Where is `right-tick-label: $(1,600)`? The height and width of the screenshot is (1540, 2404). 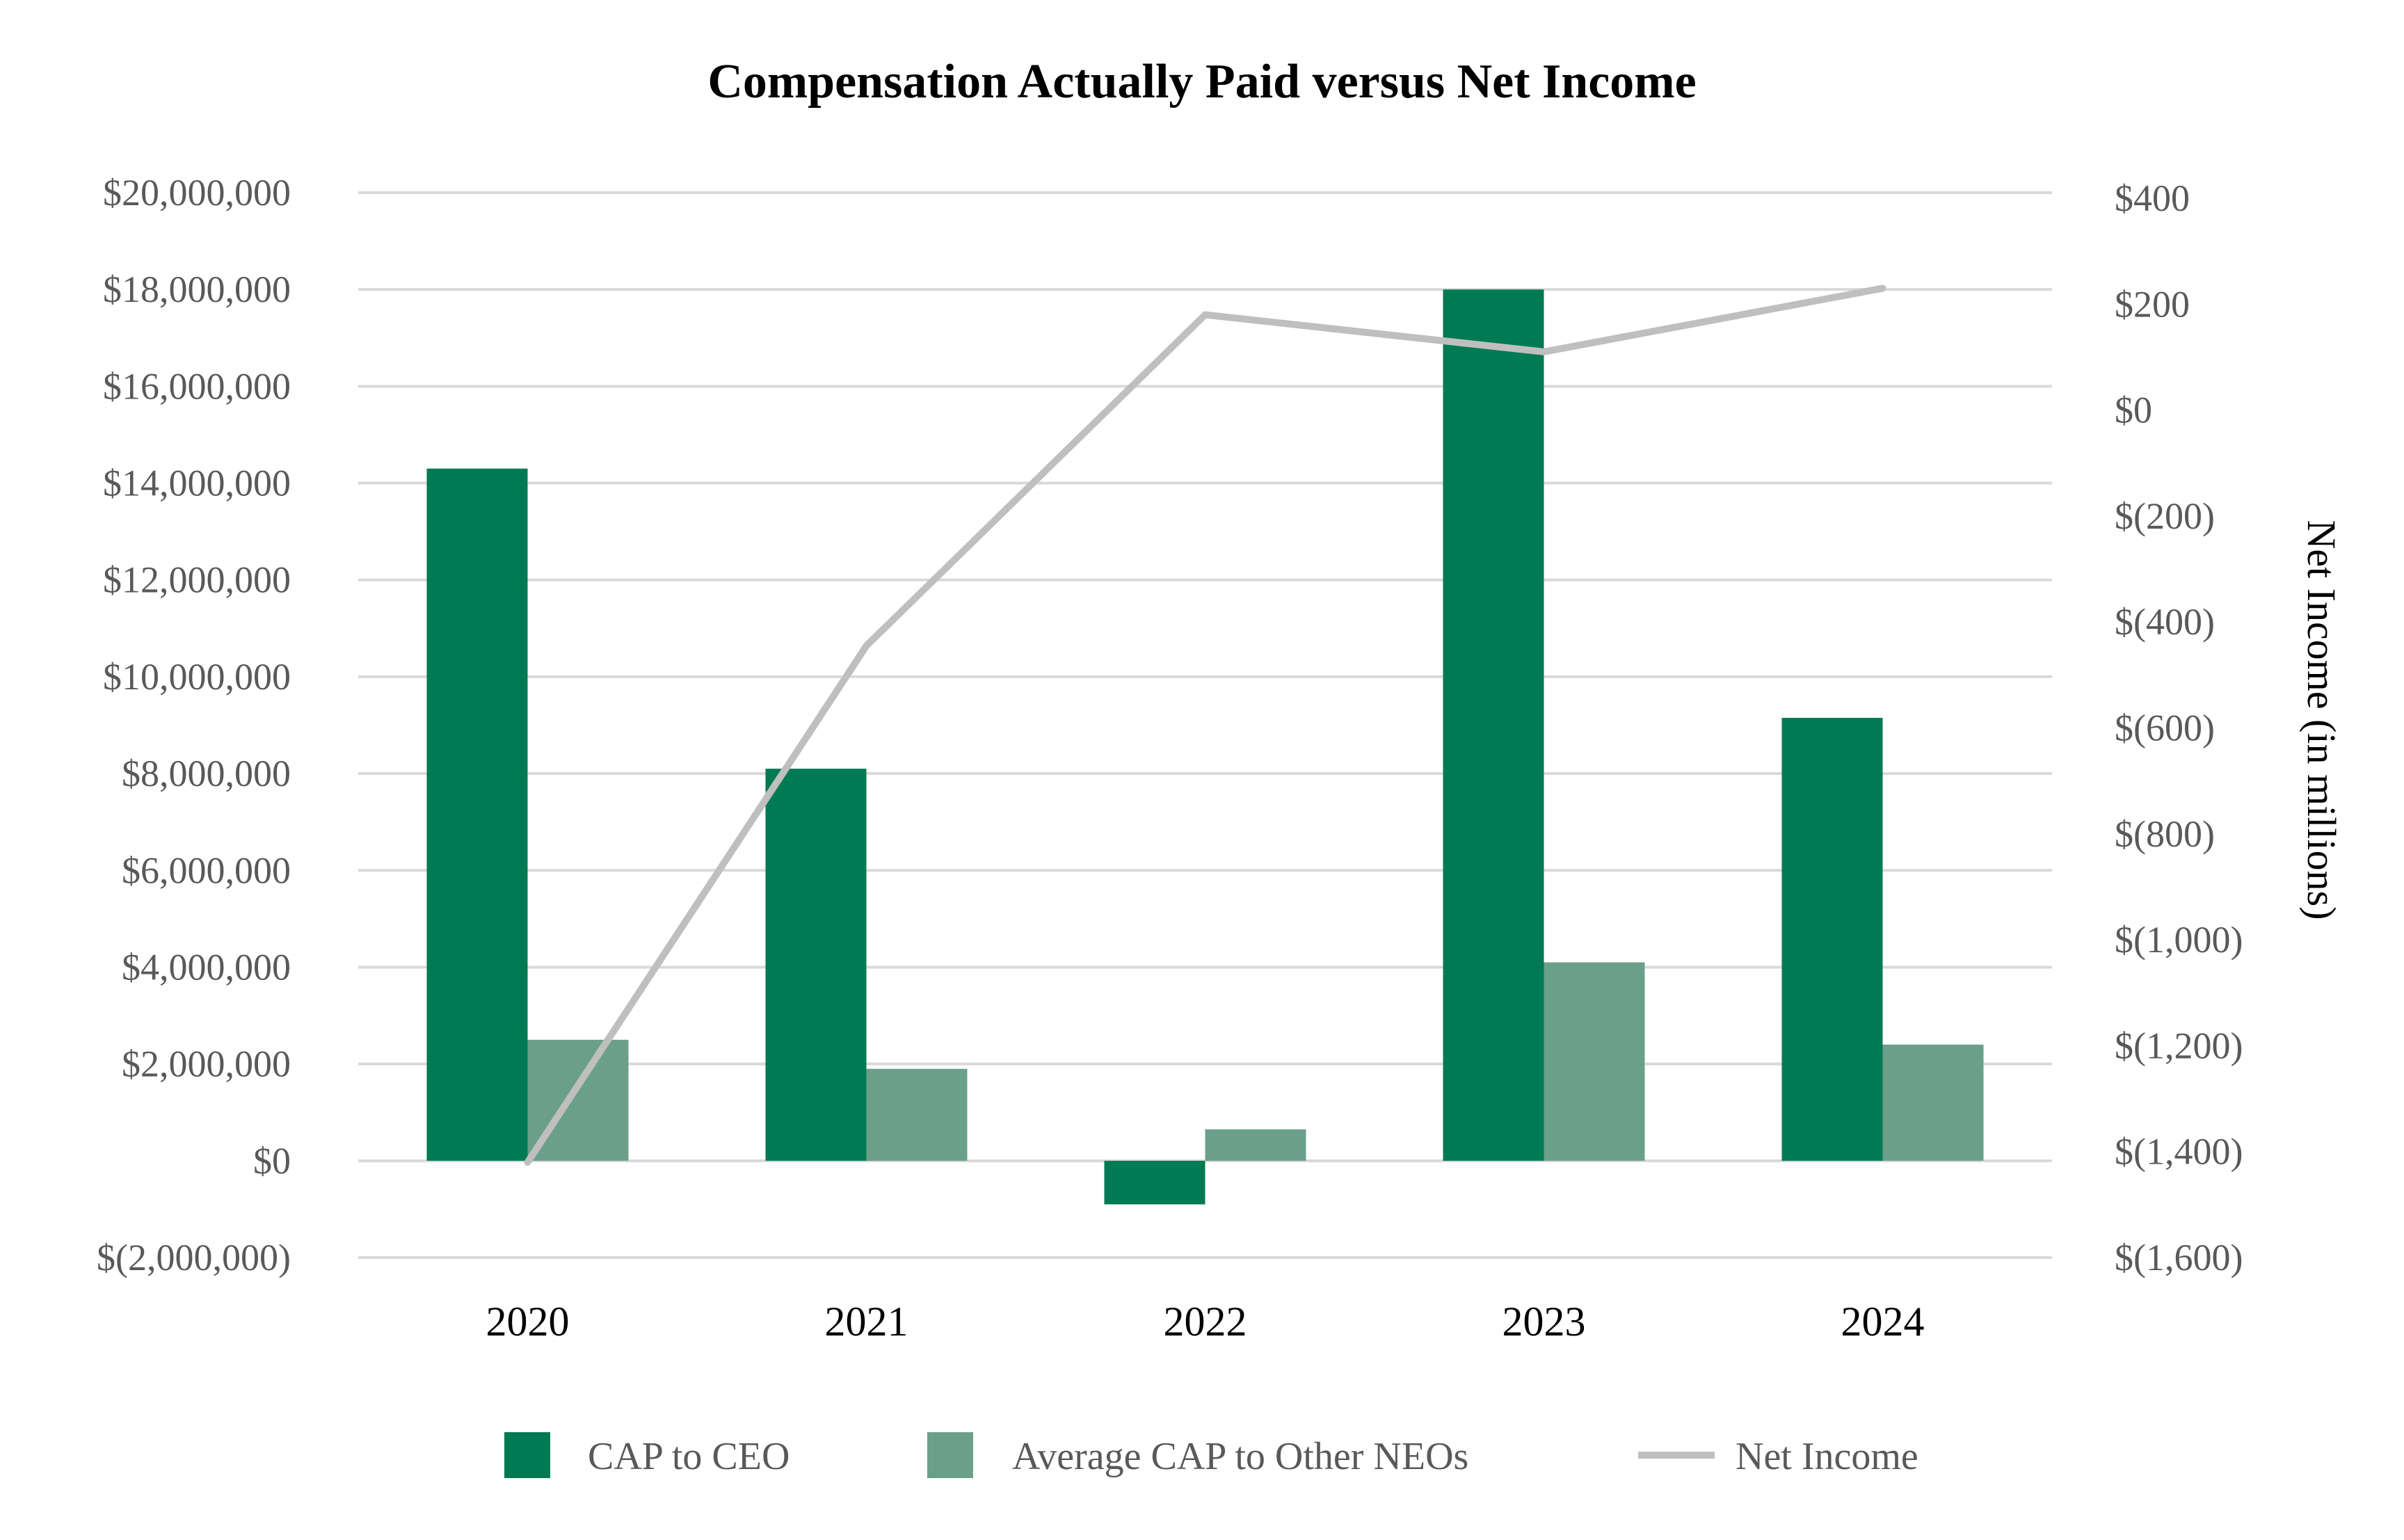 right-tick-label: $(1,600) is located at coordinates (2179, 1257).